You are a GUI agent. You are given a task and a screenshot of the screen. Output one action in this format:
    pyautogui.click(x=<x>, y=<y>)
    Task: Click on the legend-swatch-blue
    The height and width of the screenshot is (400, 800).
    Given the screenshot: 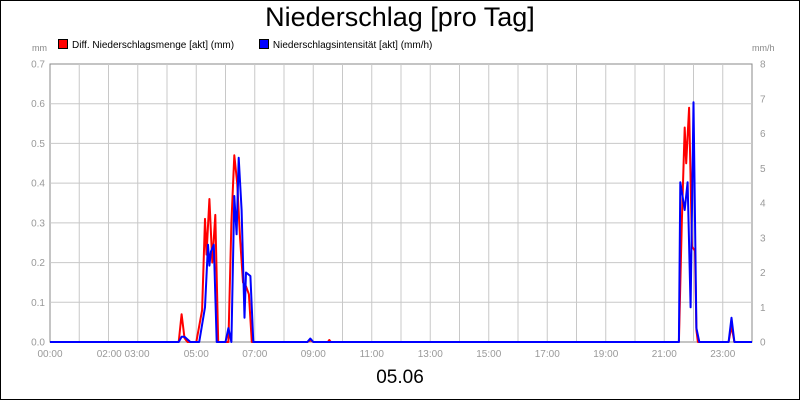 What is the action you would take?
    pyautogui.click(x=263, y=44)
    